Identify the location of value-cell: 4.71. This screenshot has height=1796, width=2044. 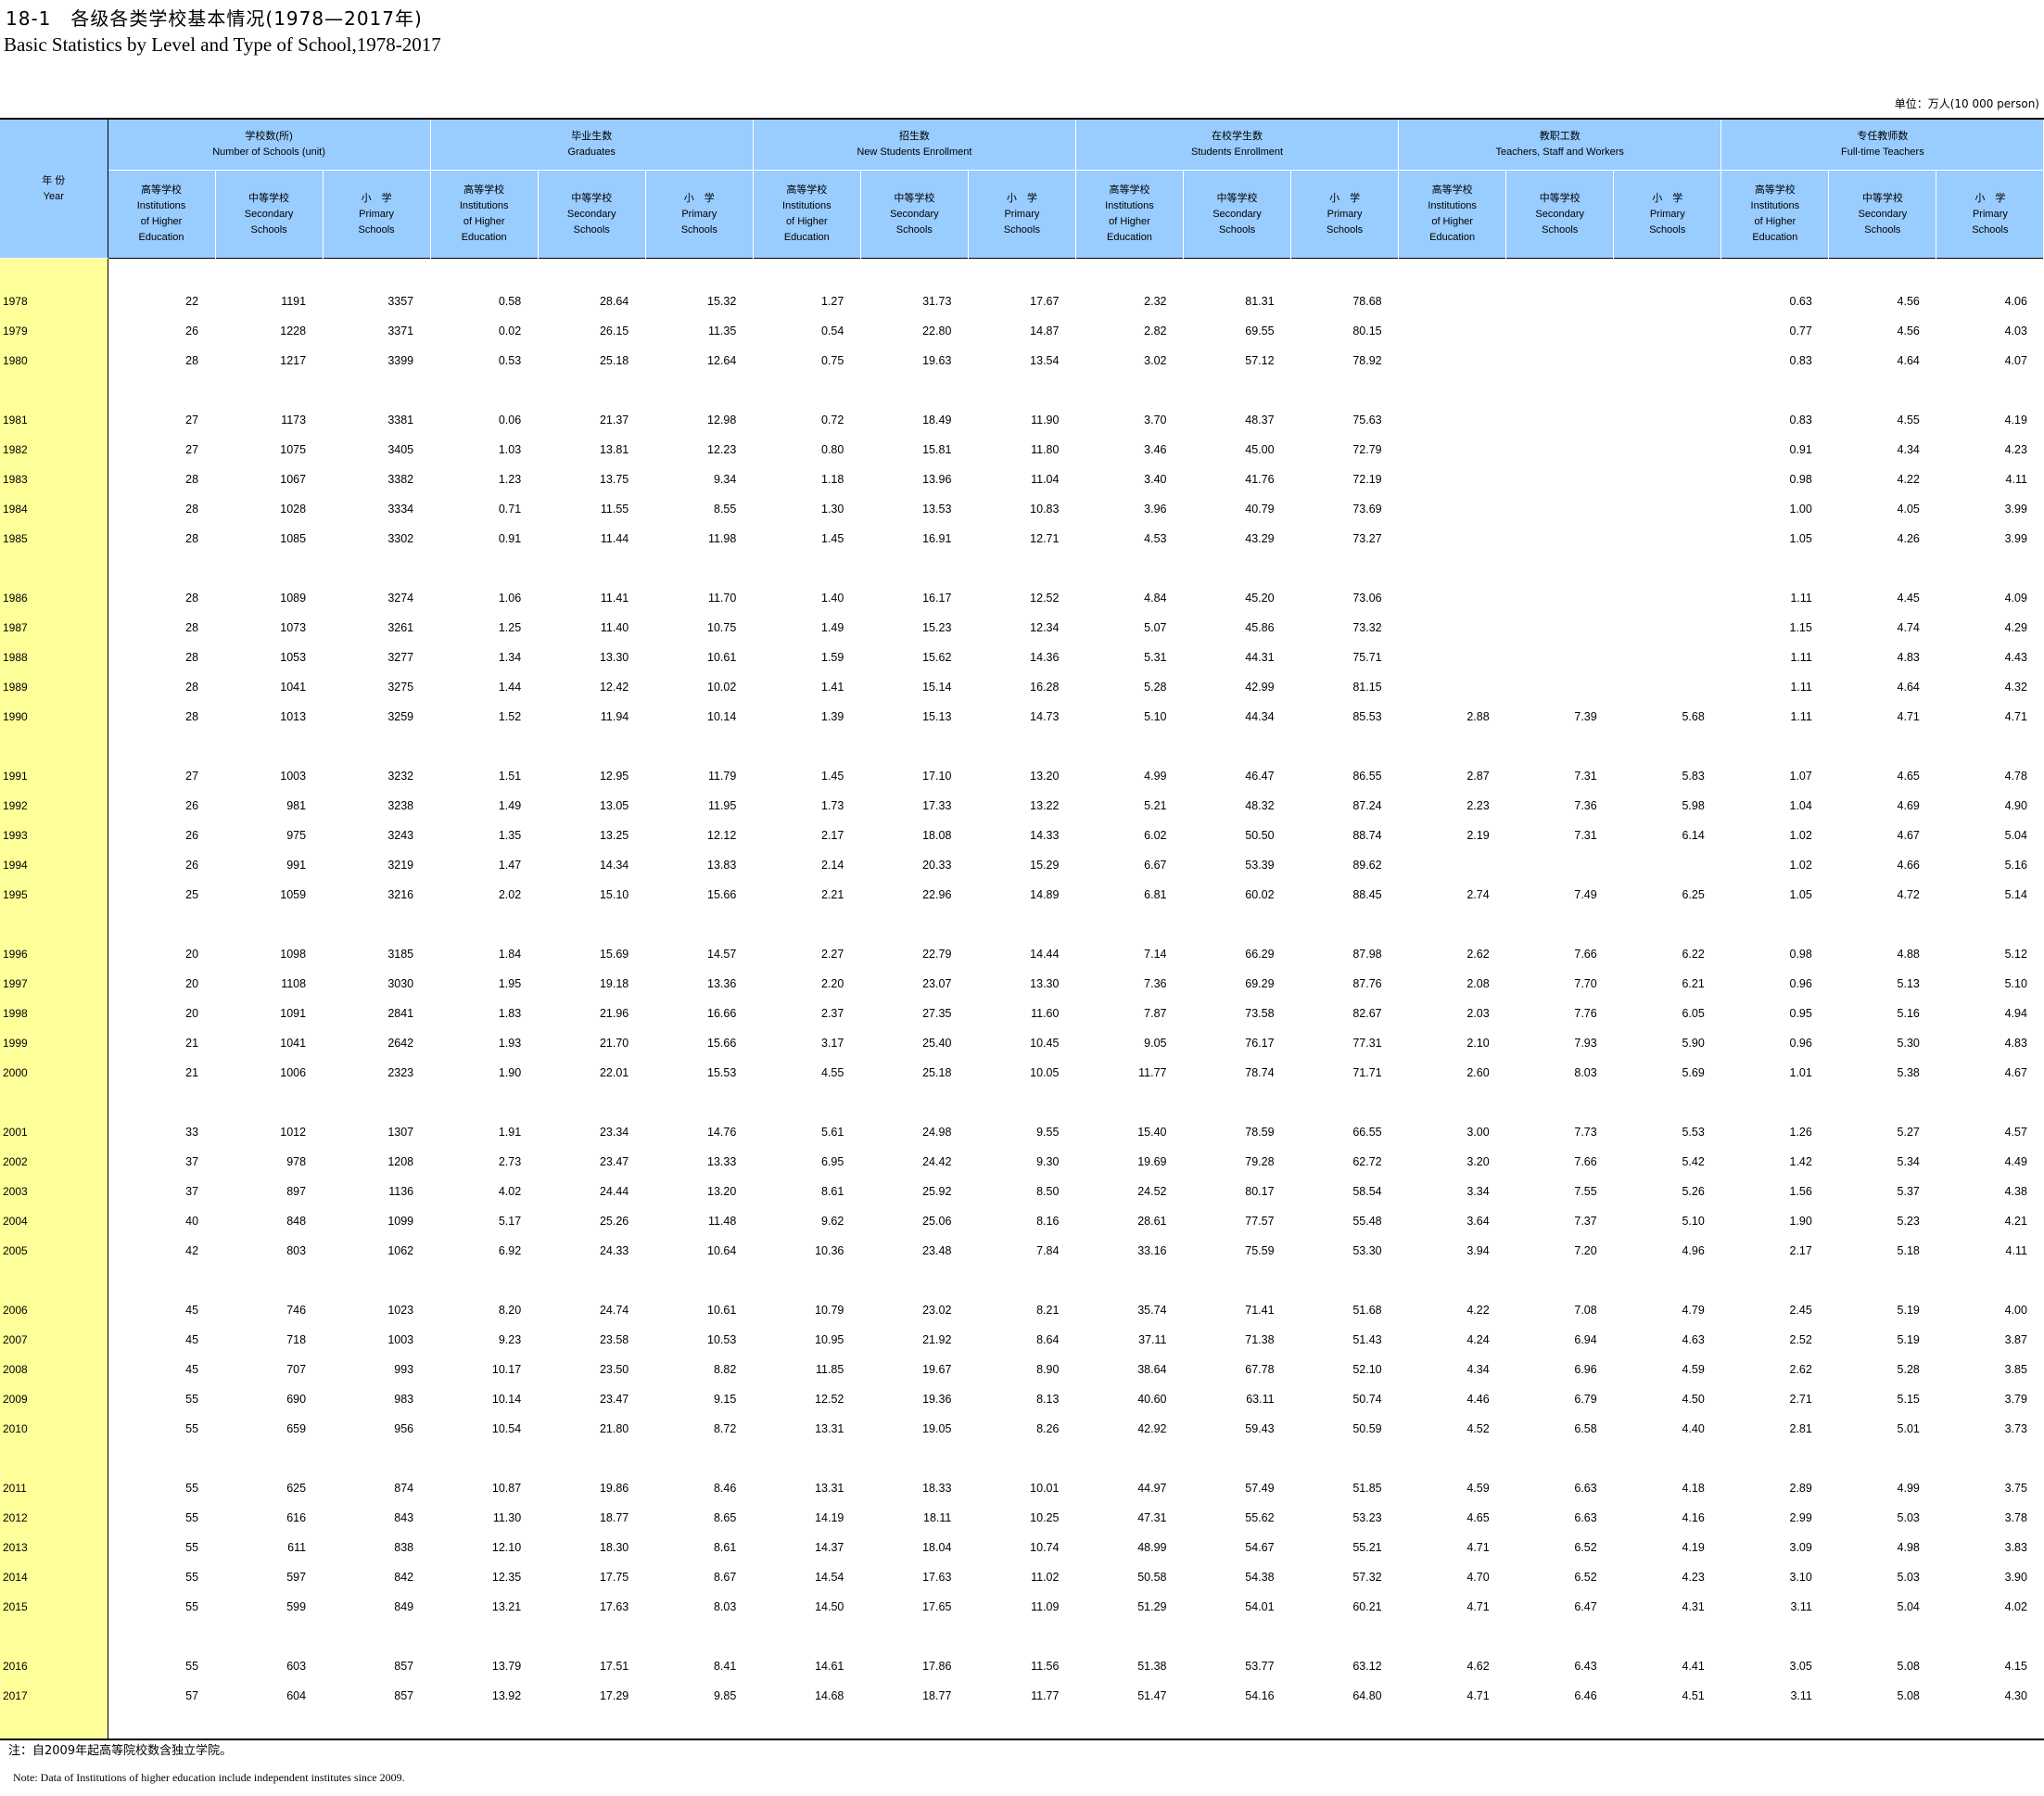
(1908, 716).